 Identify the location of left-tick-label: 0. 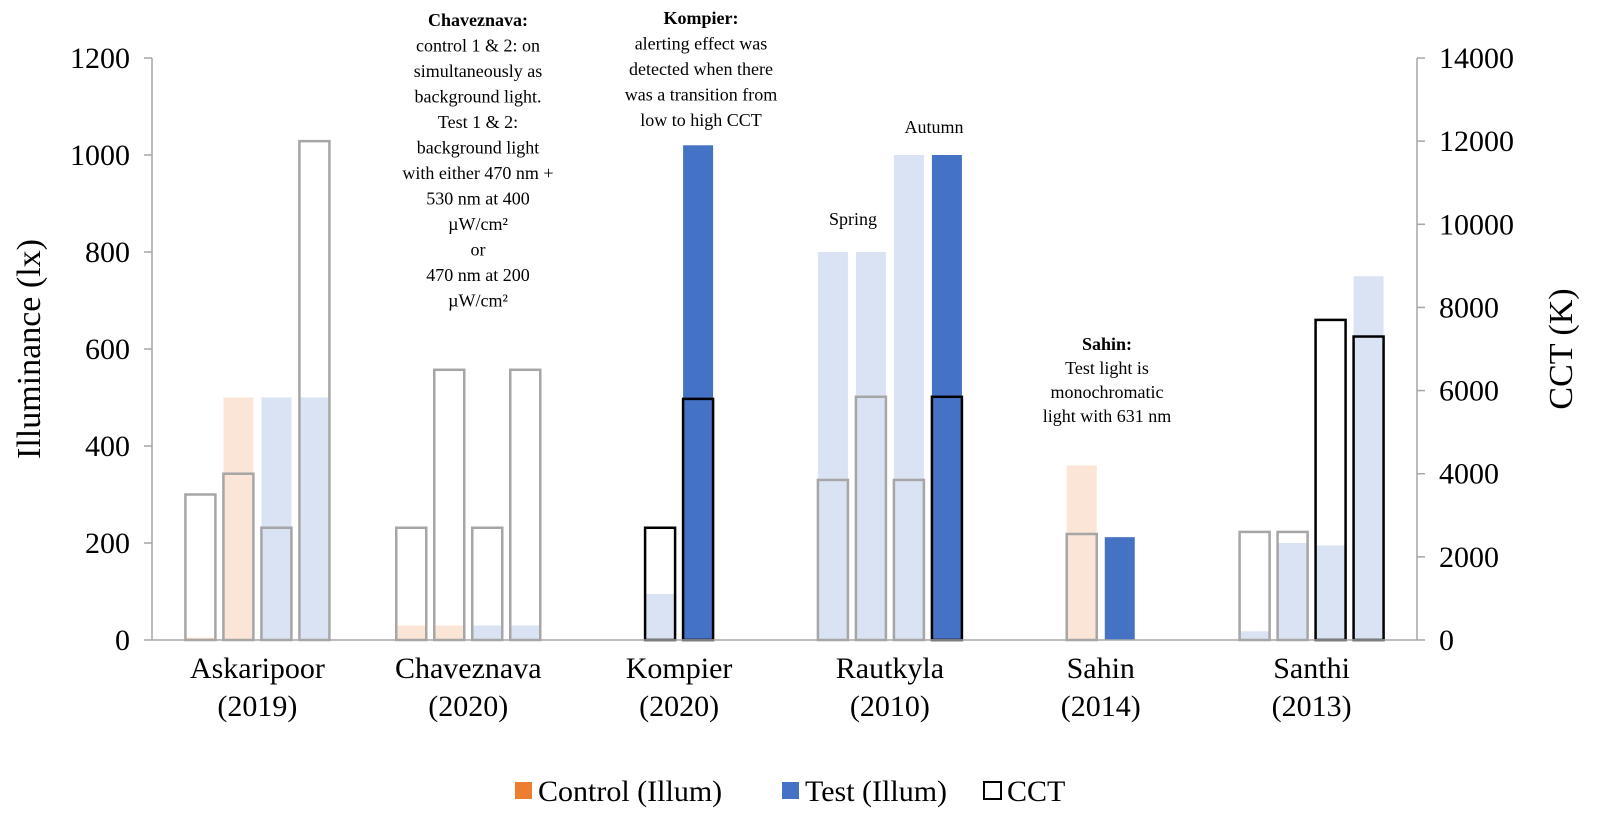
(122, 640).